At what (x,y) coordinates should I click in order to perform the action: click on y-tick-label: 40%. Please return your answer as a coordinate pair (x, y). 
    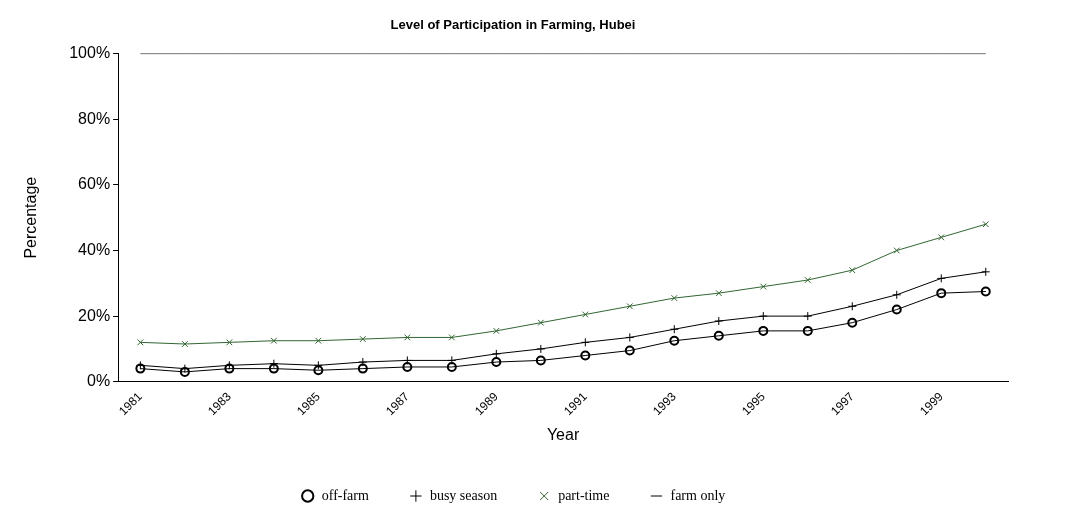
    Looking at the image, I should click on (94, 249).